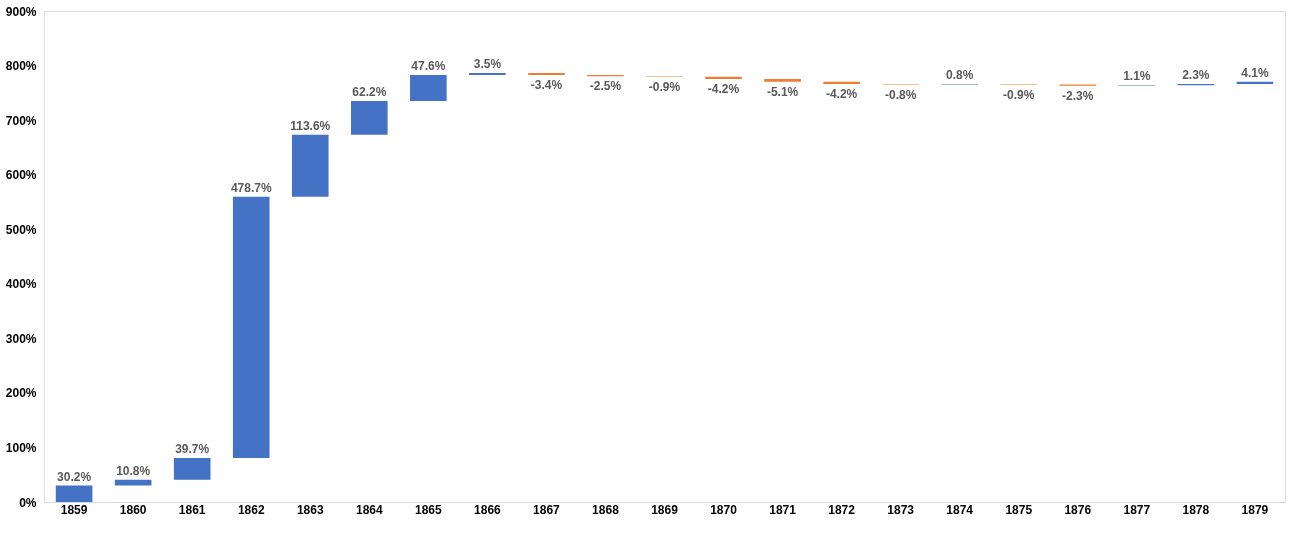  I want to click on x-tick-label: 1874, so click(960, 509).